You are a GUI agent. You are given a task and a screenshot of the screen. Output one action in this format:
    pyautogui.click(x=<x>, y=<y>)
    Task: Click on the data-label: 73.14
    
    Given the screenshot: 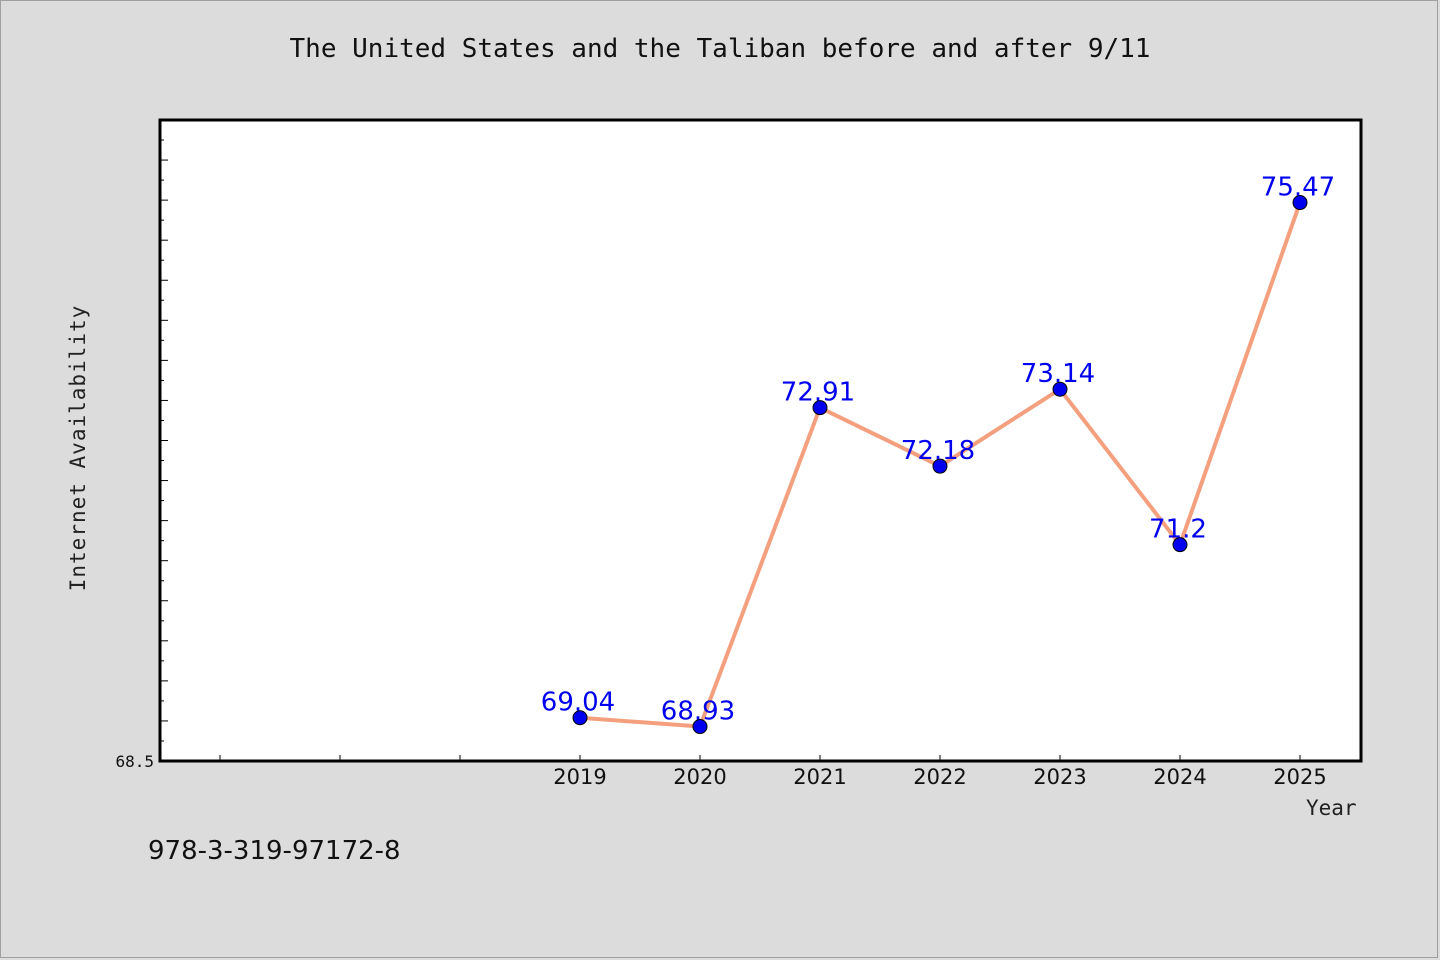 What is the action you would take?
    pyautogui.click(x=1058, y=374)
    